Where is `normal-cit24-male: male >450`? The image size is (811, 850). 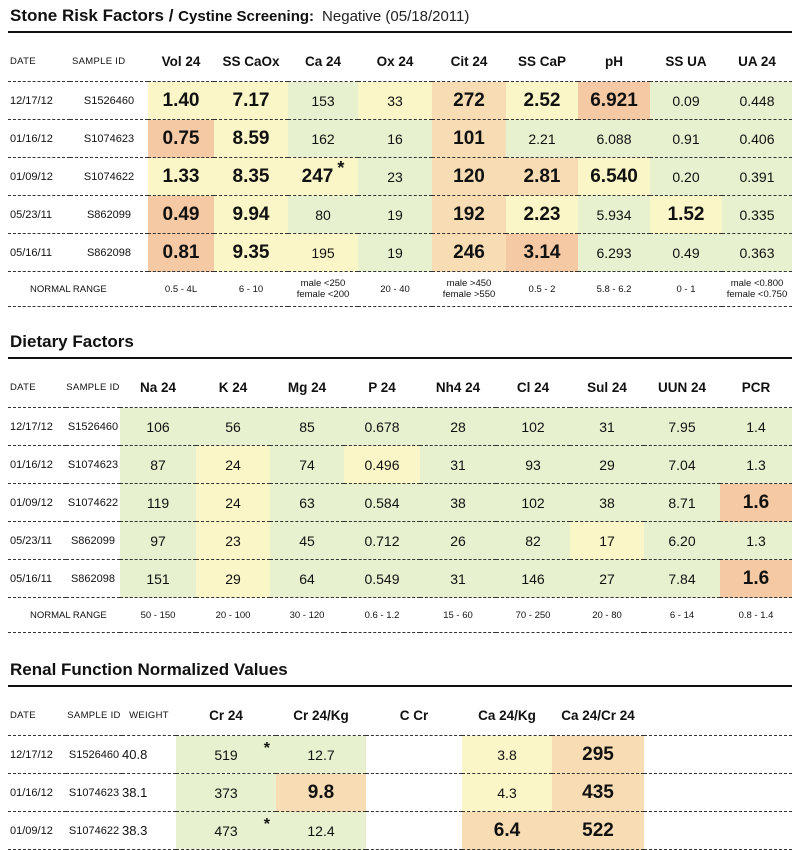
normal-cit24-male: male >450 is located at coordinates (469, 283).